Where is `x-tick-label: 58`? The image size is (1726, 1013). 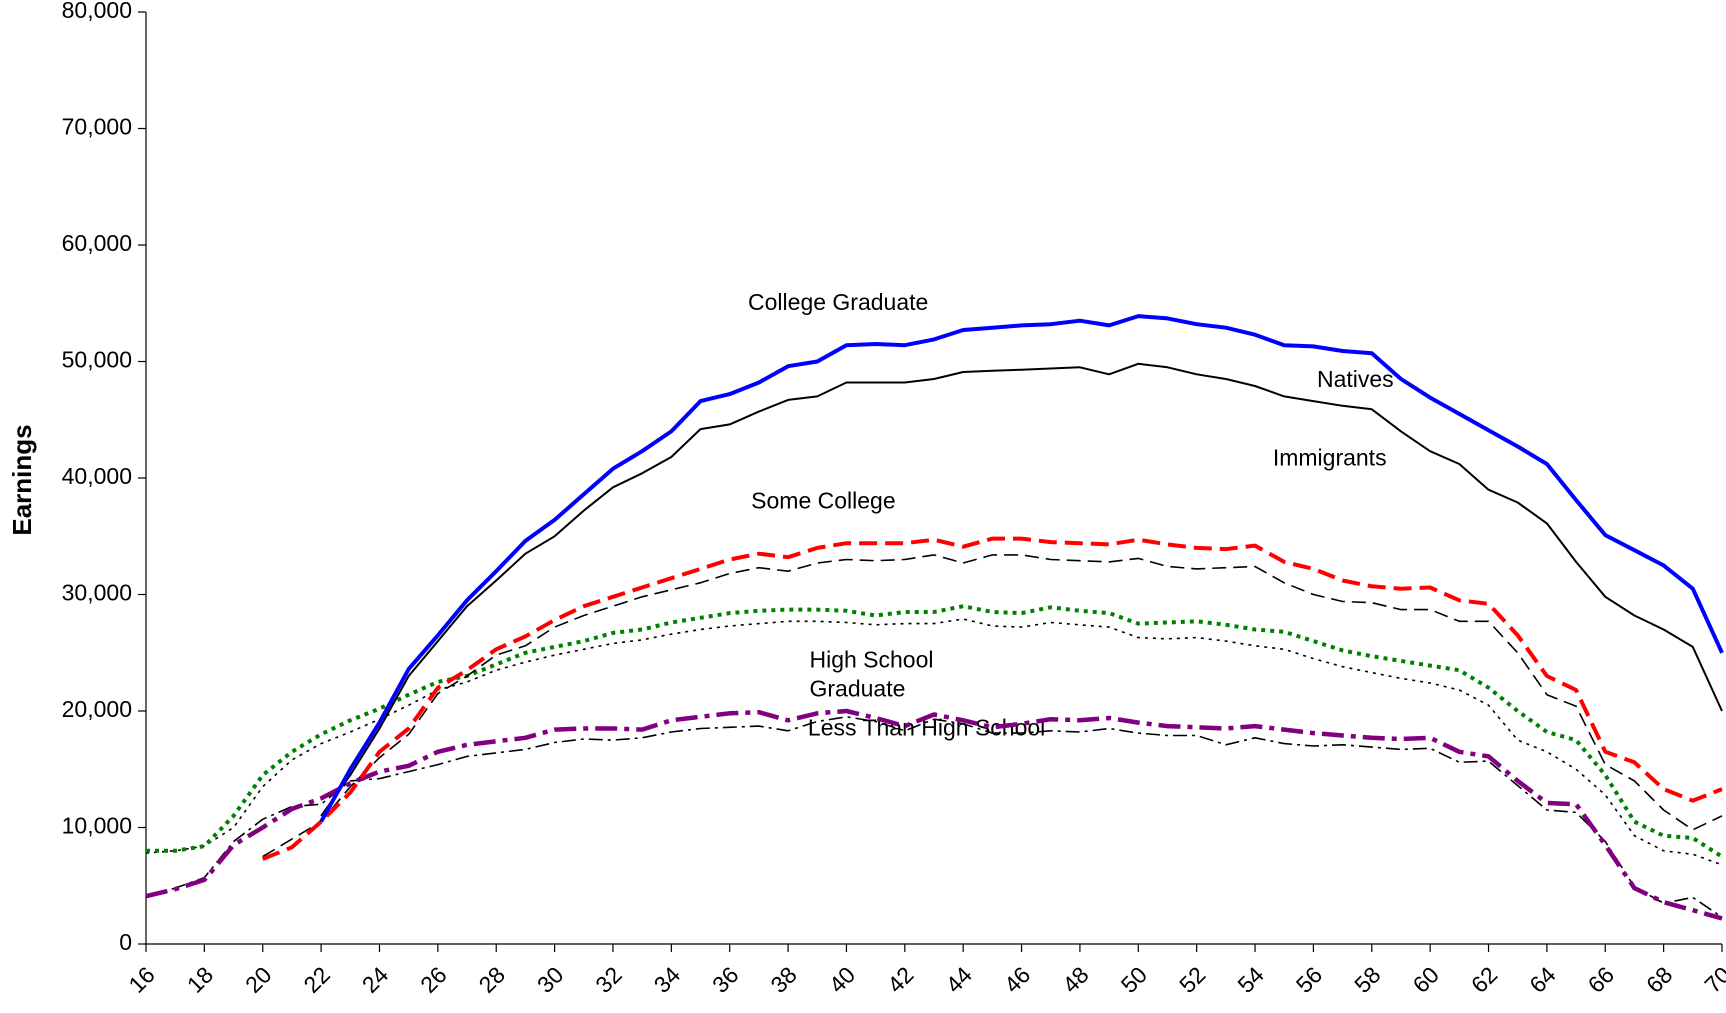
x-tick-label: 58 is located at coordinates (1367, 979).